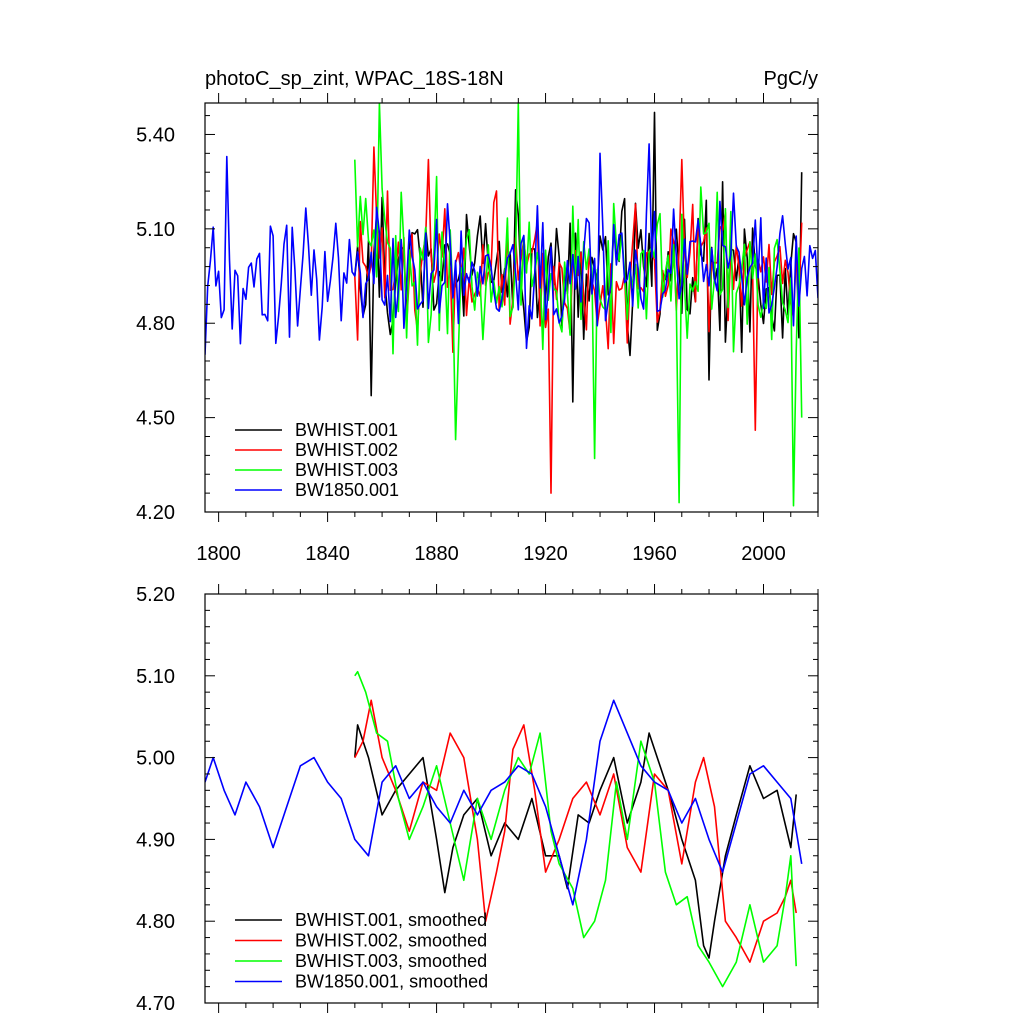 The width and height of the screenshot is (1024, 1024). Describe the element at coordinates (155, 1004) in the screenshot. I see `y-tick-label: 4.70` at that location.